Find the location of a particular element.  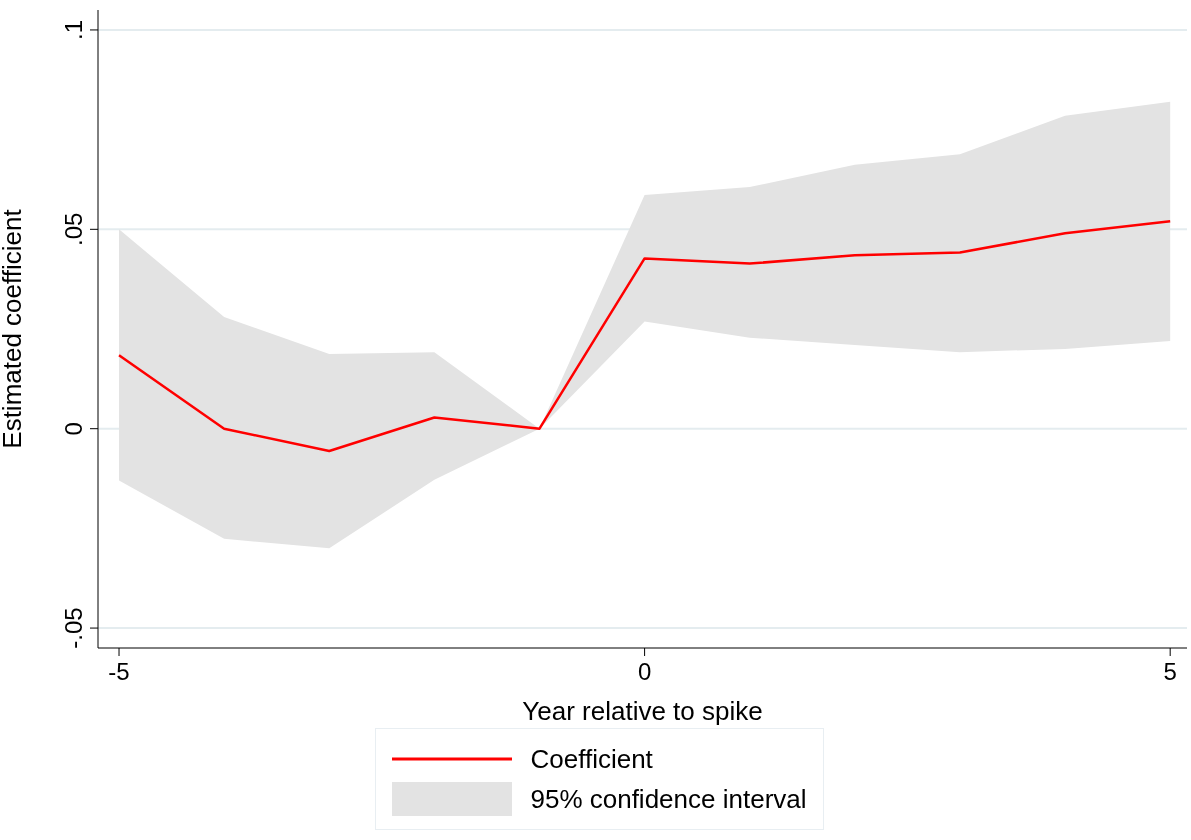

x-tick-label: 5 is located at coordinates (1170, 671).